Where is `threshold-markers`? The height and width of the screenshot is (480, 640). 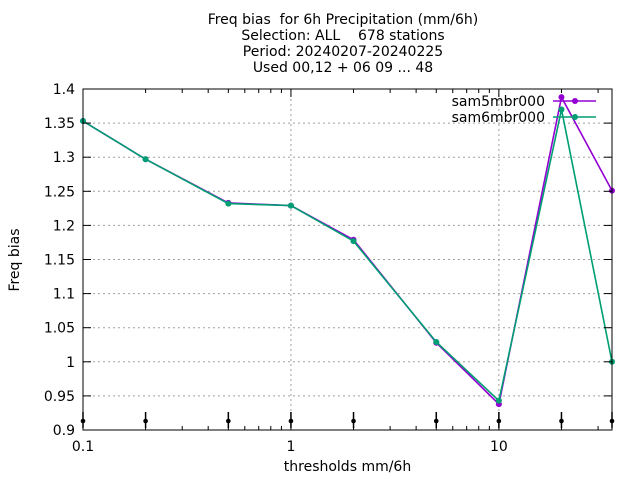
threshold-markers is located at coordinates (347, 420).